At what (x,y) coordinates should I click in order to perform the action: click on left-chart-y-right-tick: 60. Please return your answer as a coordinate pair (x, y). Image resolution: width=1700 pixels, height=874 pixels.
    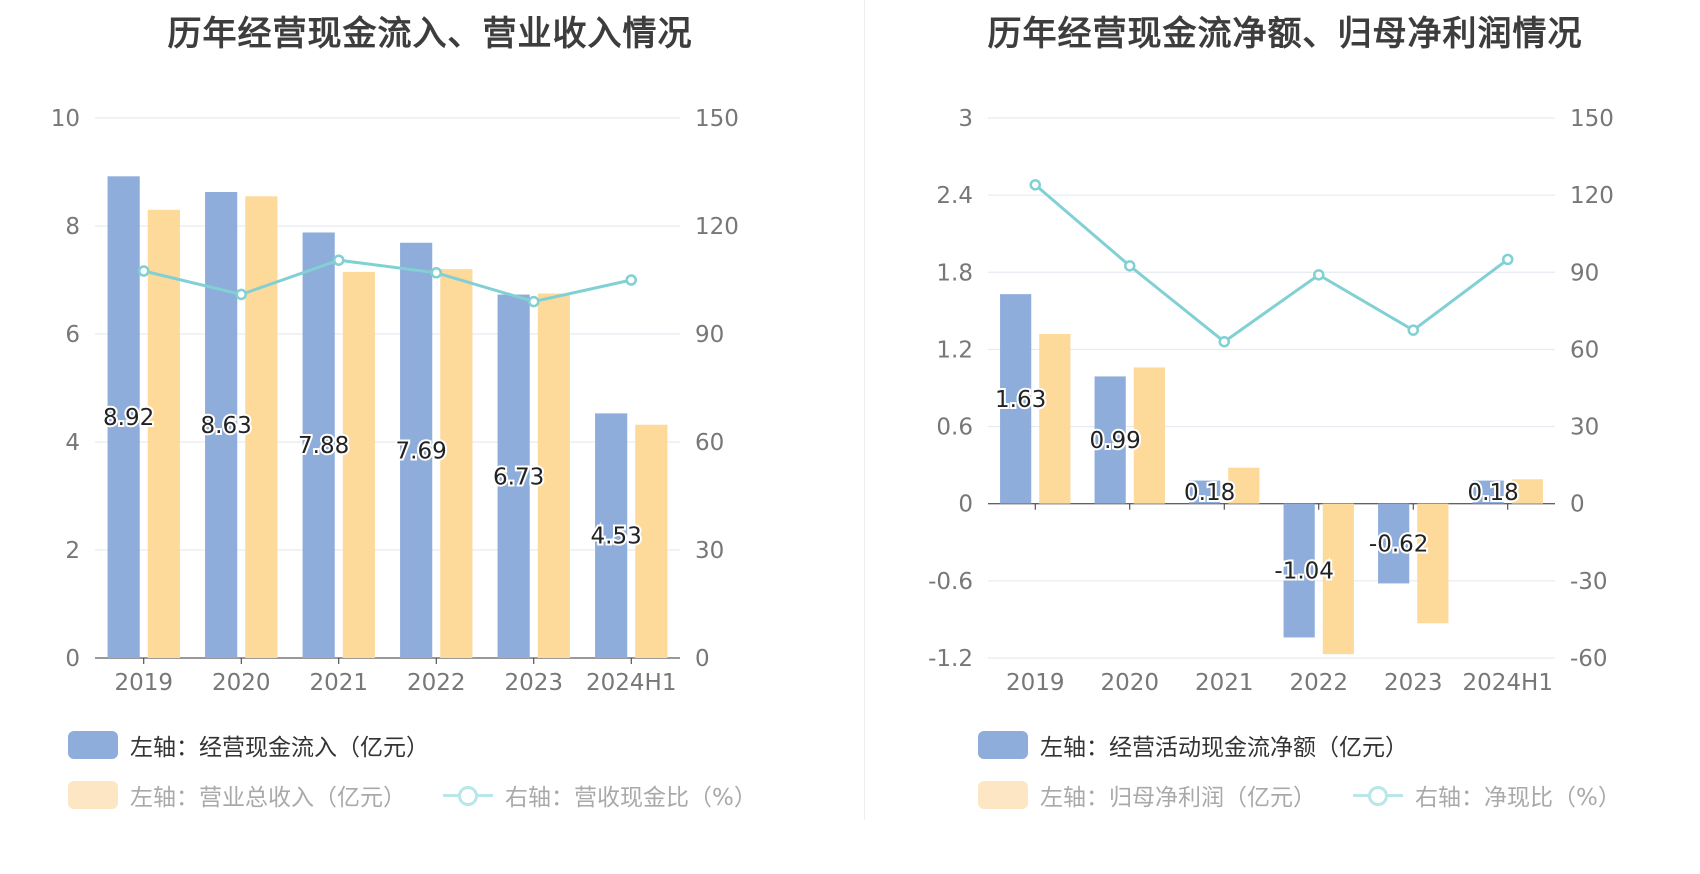
    Looking at the image, I should click on (709, 443).